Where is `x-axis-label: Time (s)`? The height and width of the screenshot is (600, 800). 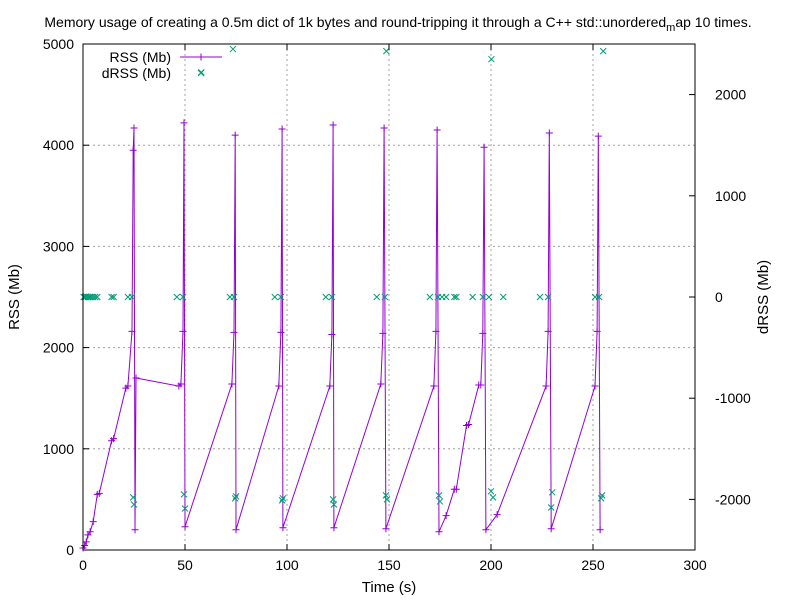 x-axis-label: Time (s) is located at coordinates (389, 587).